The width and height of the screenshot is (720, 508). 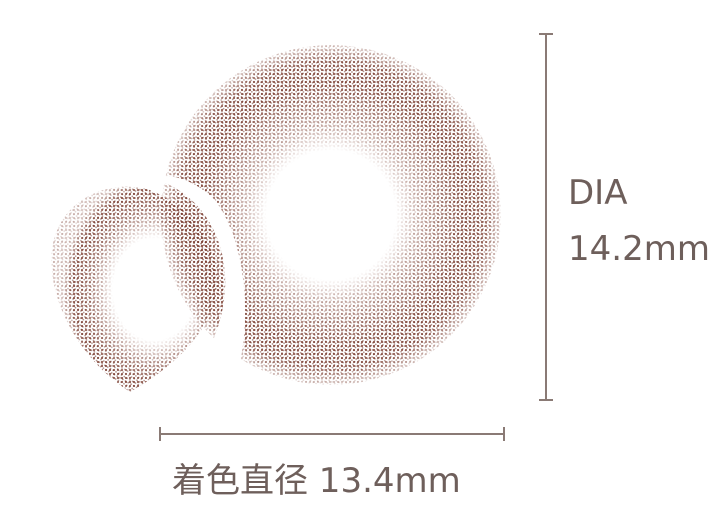 What do you see at coordinates (134, 289) in the screenshot?
I see `lens-side-view` at bounding box center [134, 289].